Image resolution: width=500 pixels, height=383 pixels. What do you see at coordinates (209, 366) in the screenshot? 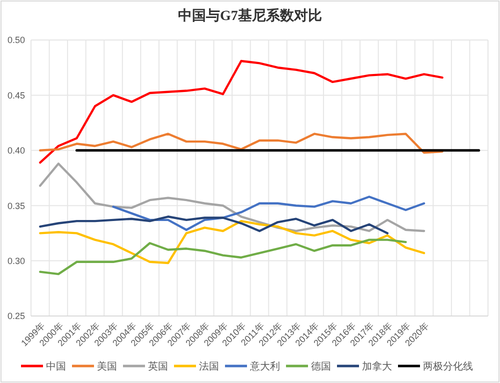
I see `legend-label: 法国` at bounding box center [209, 366].